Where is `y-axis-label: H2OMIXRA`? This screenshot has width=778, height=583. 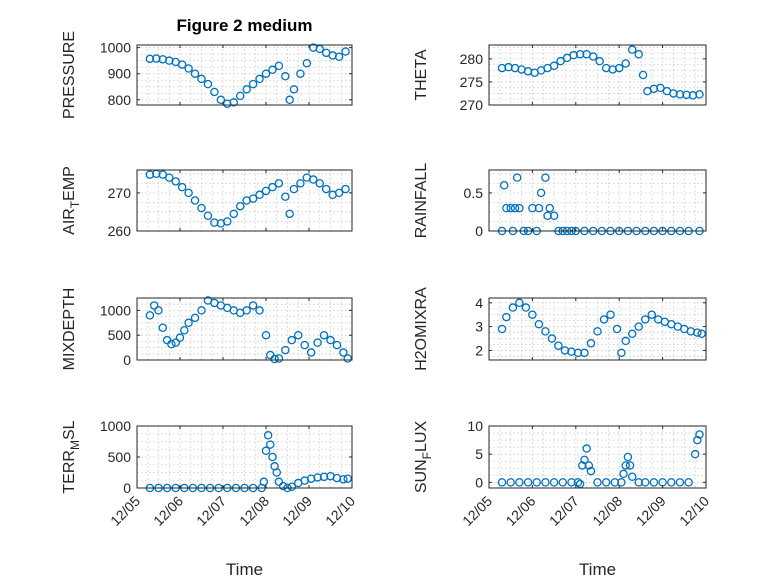
y-axis-label: H2OMIXRA is located at coordinates (421, 329).